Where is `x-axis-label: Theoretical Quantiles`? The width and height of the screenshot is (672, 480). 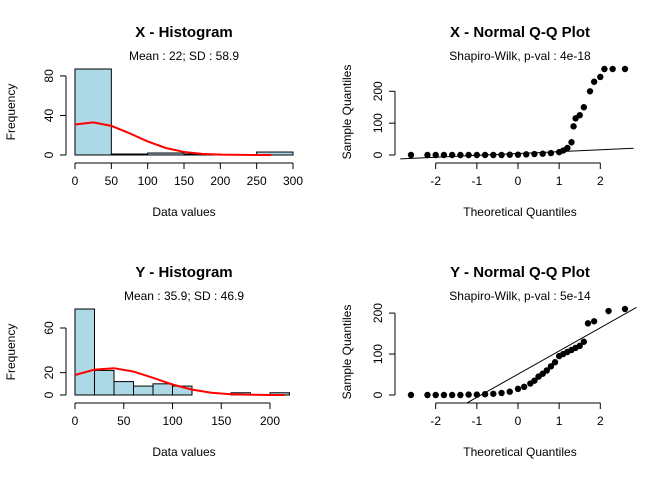 x-axis-label: Theoretical Quantiles is located at coordinates (519, 452).